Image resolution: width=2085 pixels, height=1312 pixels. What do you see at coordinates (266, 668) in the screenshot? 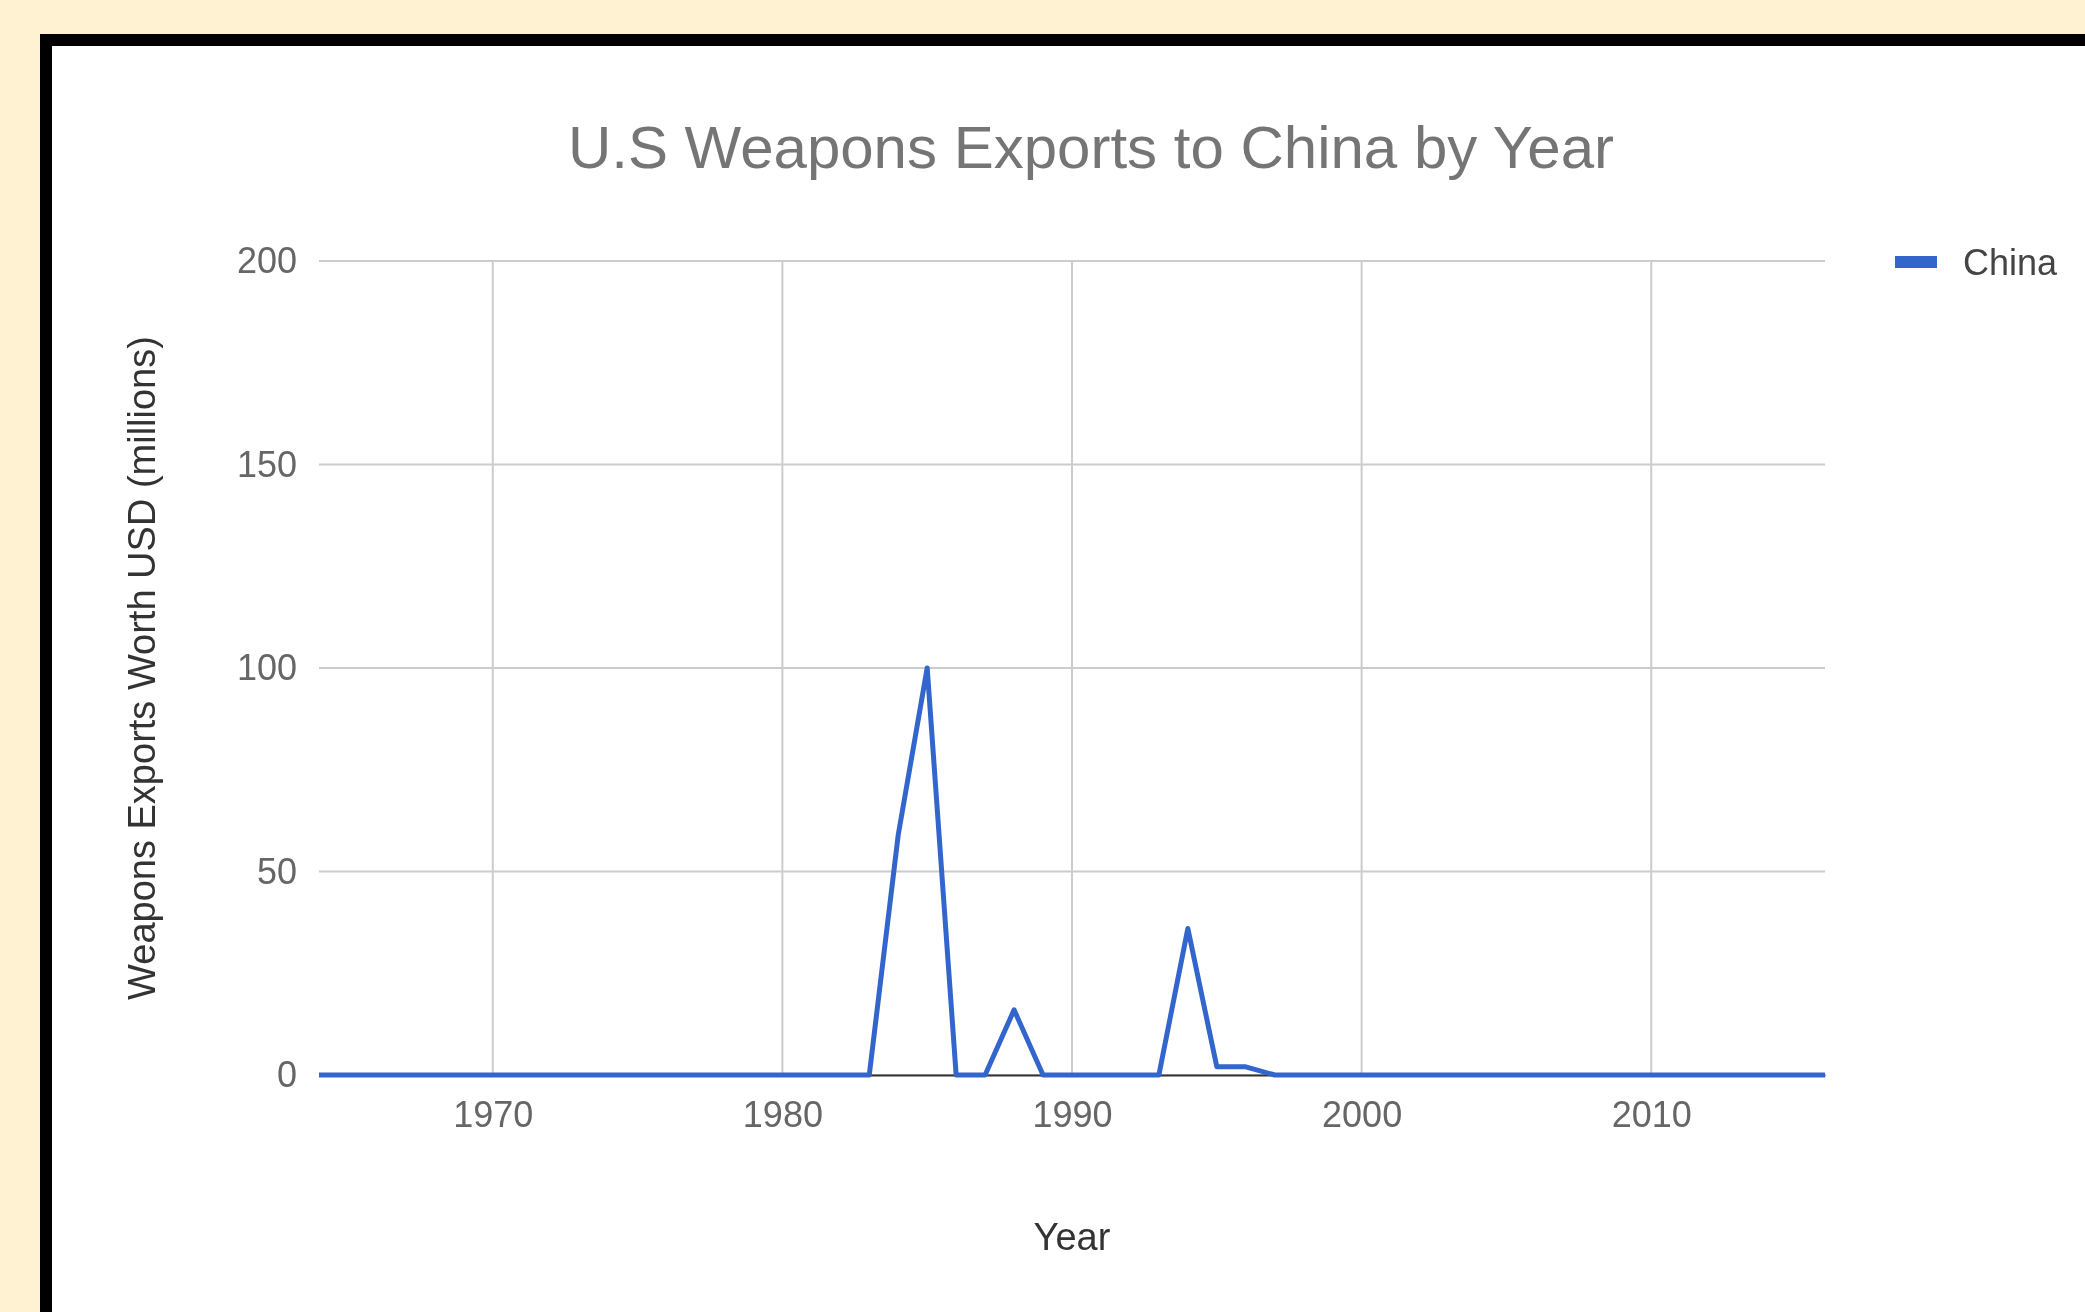
I see `y-tick-label: 100` at bounding box center [266, 668].